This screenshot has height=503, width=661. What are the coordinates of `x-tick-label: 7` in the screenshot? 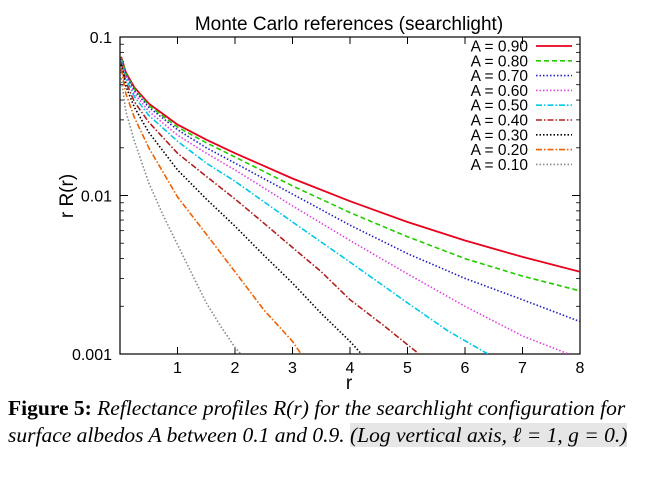 It's located at (522, 368).